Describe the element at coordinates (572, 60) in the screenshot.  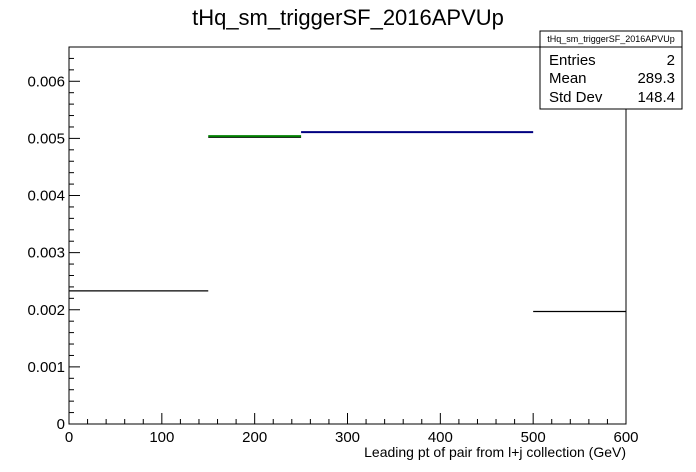
I see `stats-entries-label: Entries` at that location.